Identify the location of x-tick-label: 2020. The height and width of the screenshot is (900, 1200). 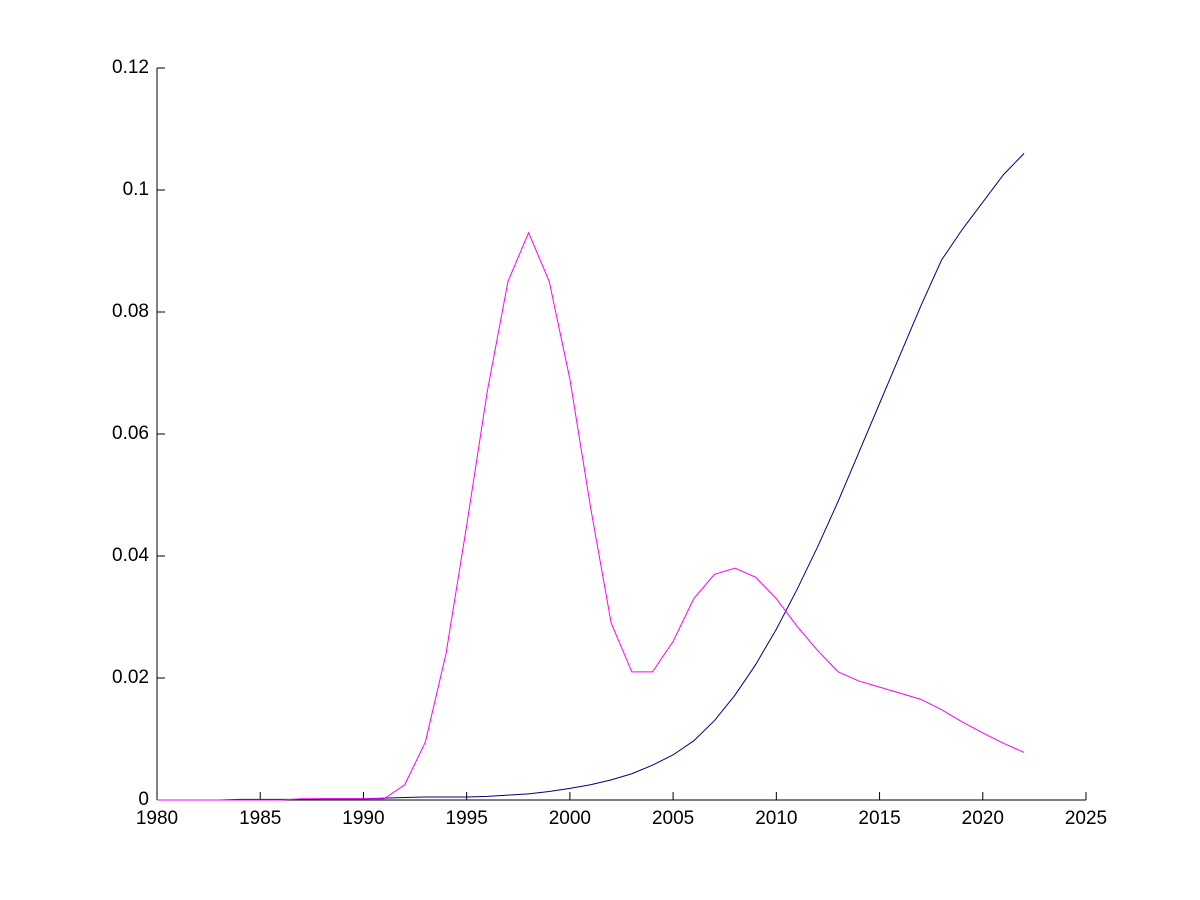
(983, 818).